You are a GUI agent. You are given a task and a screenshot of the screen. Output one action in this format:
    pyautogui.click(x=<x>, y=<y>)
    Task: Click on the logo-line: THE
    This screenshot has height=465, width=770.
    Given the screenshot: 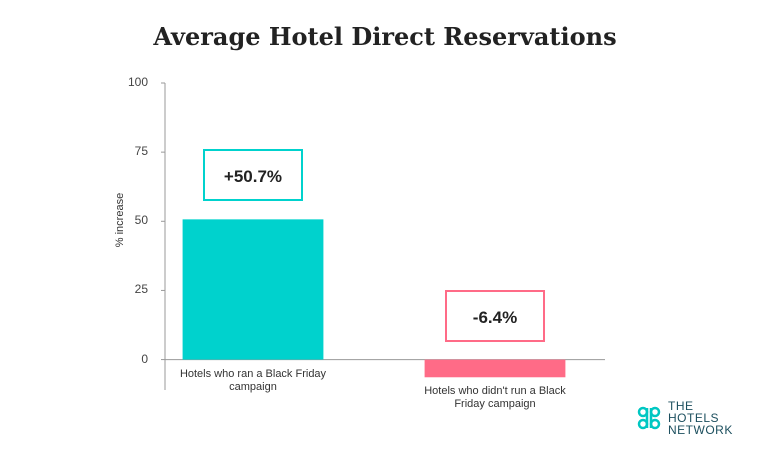 What is the action you would take?
    pyautogui.click(x=681, y=406)
    